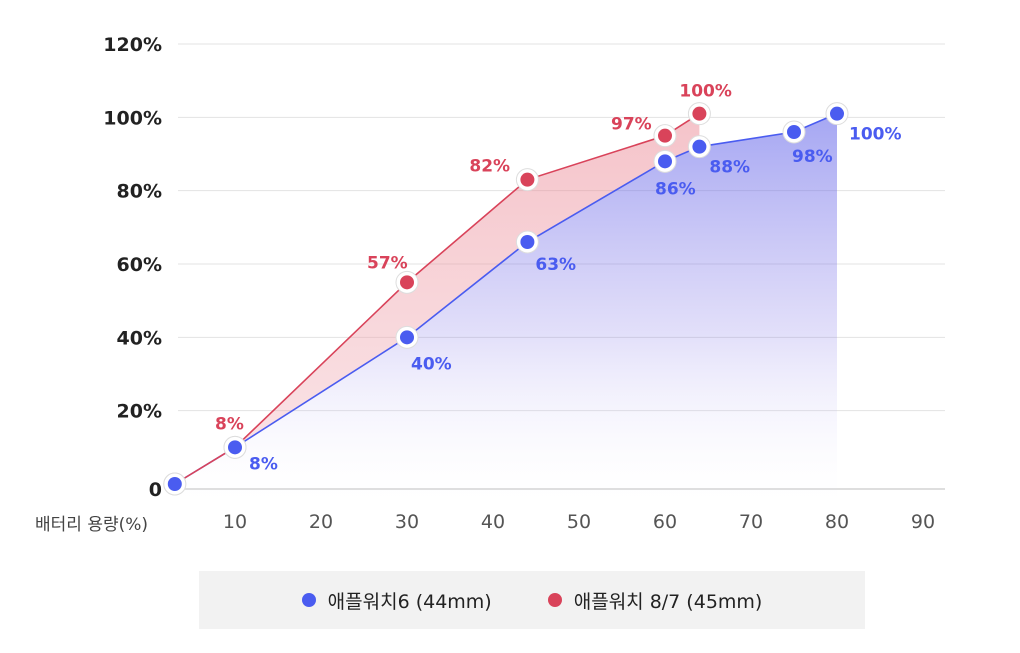 This screenshot has width=1020, height=653. I want to click on legend-item-watch87: 애플워치 8/7 (45mm), so click(655, 600).